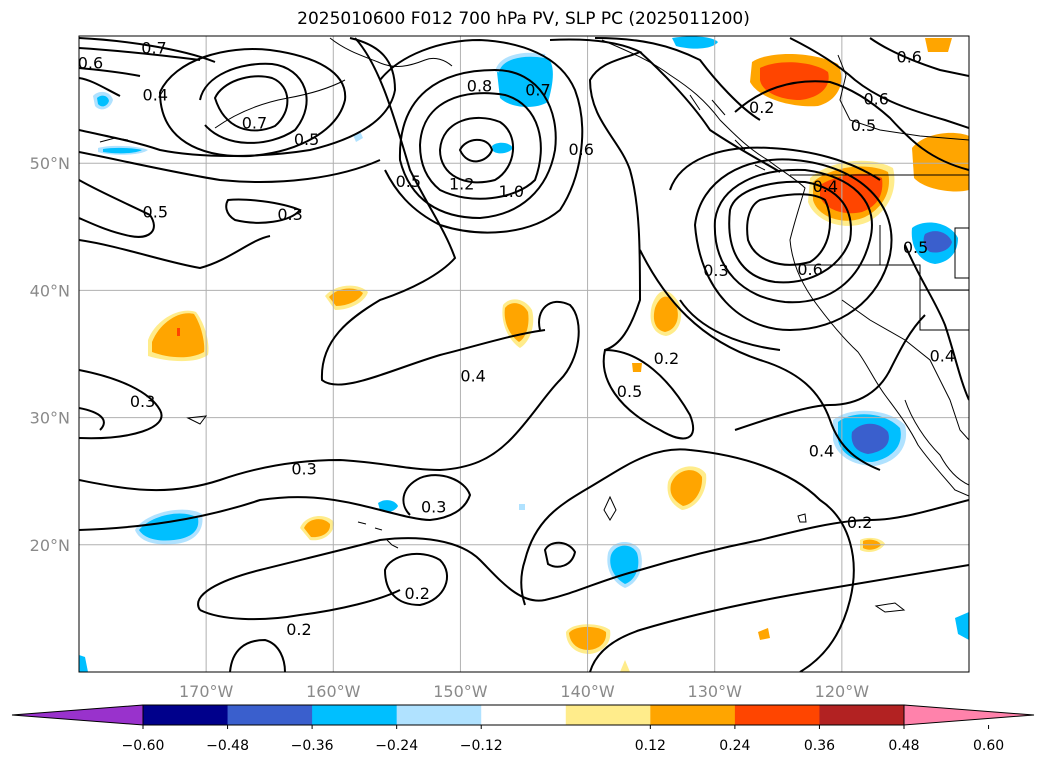 The height and width of the screenshot is (765, 1047). Describe the element at coordinates (481, 746) in the screenshot. I see `colorbar-tick-label: −0.12` at that location.